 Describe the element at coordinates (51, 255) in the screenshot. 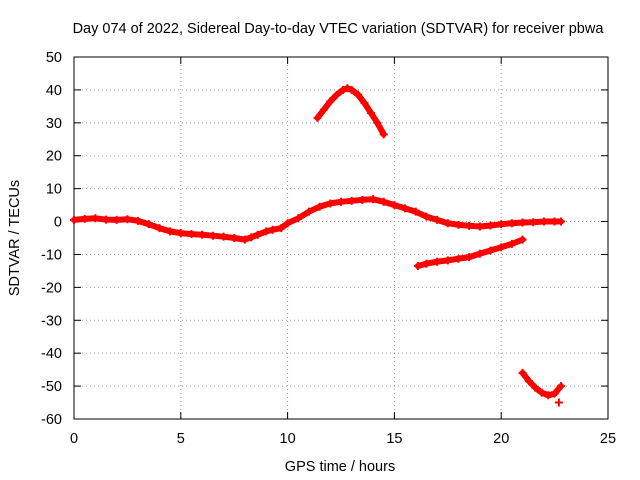

I see `y-tick-label: -10` at that location.